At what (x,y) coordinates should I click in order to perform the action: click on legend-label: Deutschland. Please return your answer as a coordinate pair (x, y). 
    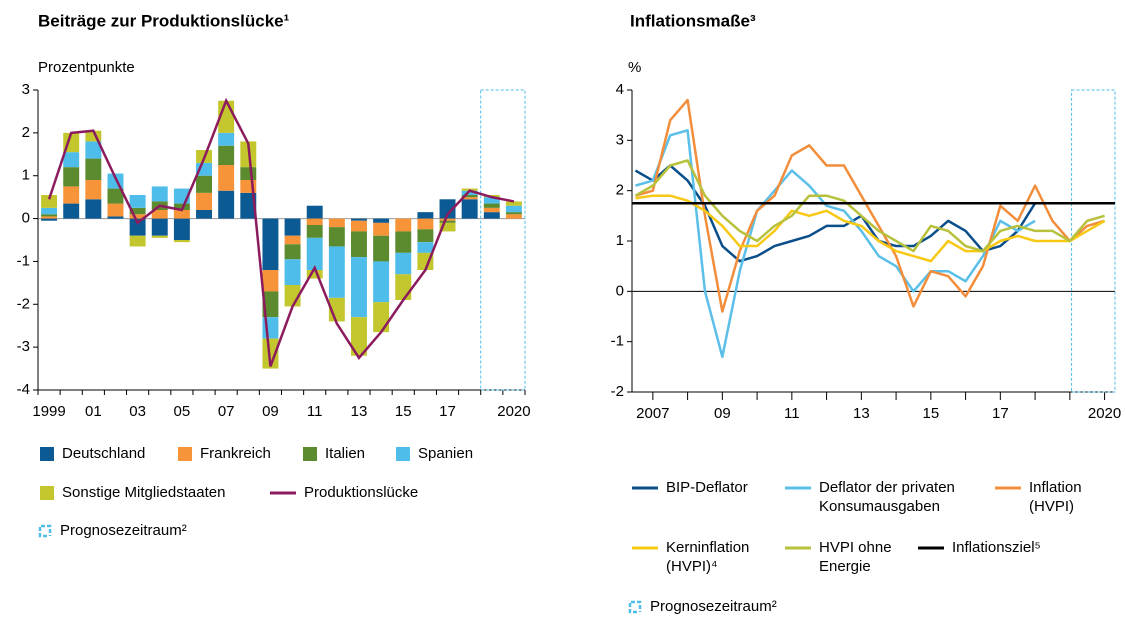
    Looking at the image, I should click on (104, 453).